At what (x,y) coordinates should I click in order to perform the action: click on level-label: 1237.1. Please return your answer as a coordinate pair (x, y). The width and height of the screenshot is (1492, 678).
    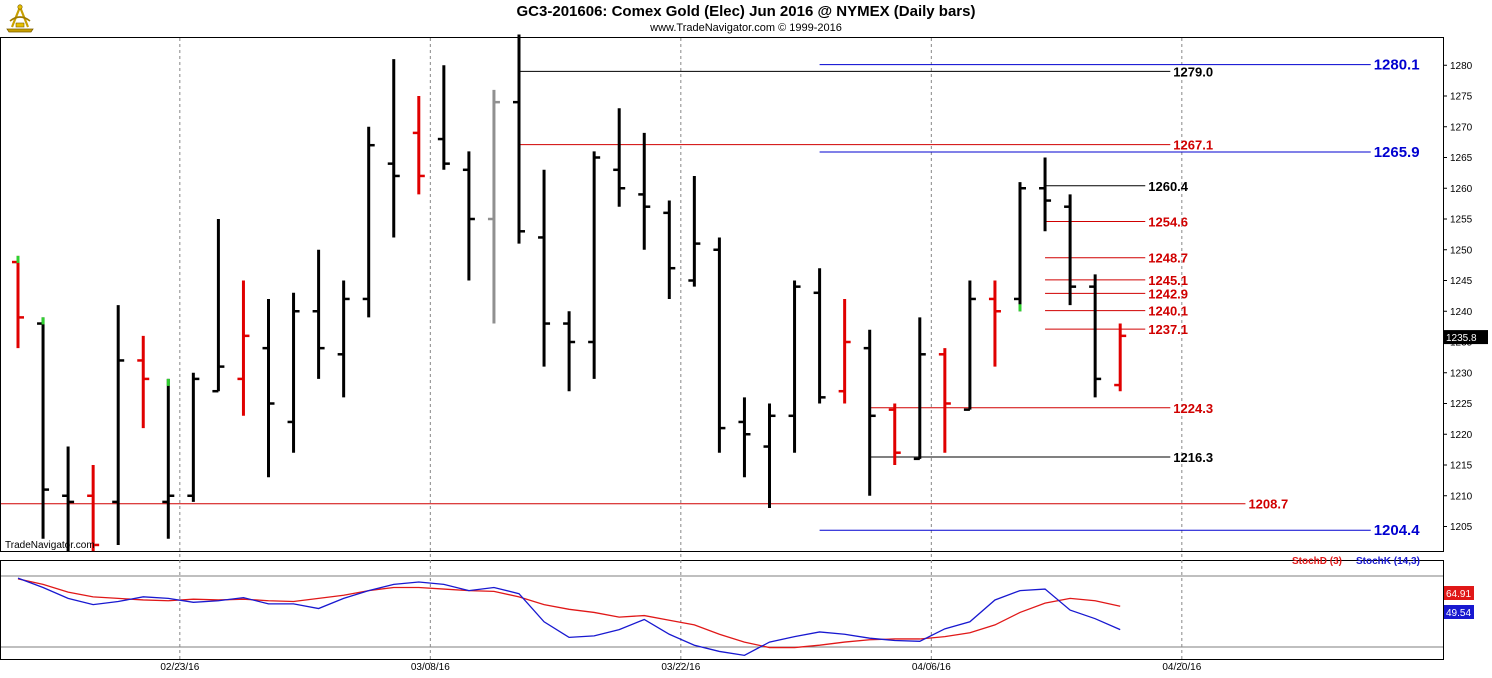
    Looking at the image, I should click on (1168, 329).